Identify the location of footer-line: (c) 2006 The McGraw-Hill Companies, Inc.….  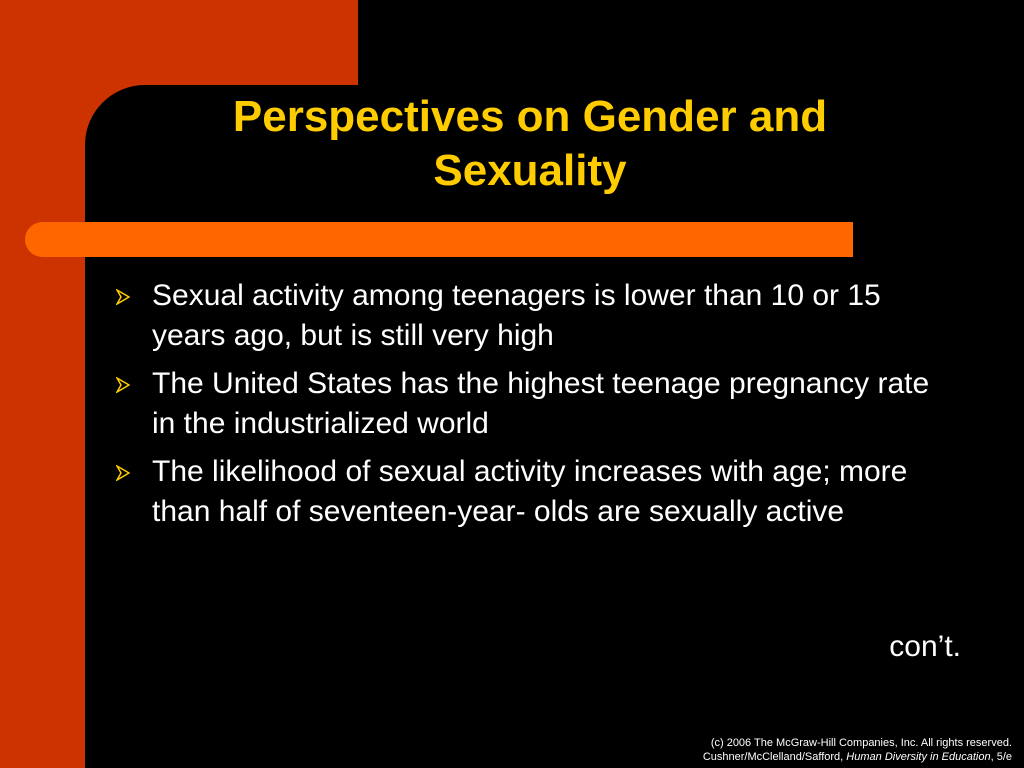
(861, 743).